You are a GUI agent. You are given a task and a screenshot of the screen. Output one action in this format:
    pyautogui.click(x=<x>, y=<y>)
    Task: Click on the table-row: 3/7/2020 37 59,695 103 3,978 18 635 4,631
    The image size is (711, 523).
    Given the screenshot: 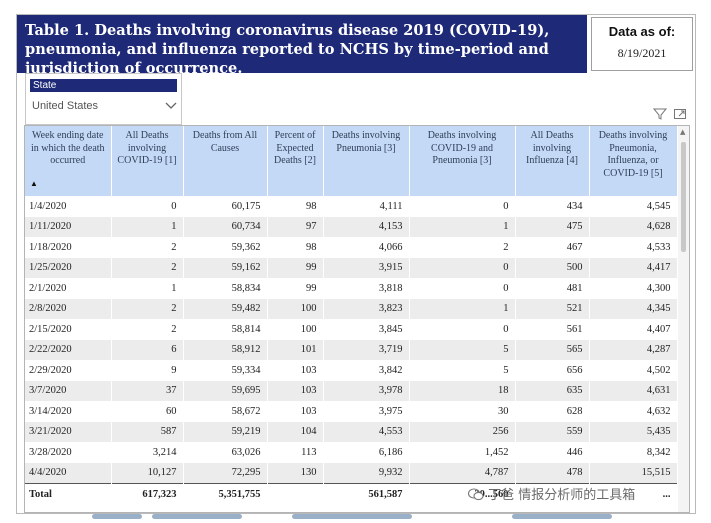 What is the action you would take?
    pyautogui.click(x=351, y=390)
    